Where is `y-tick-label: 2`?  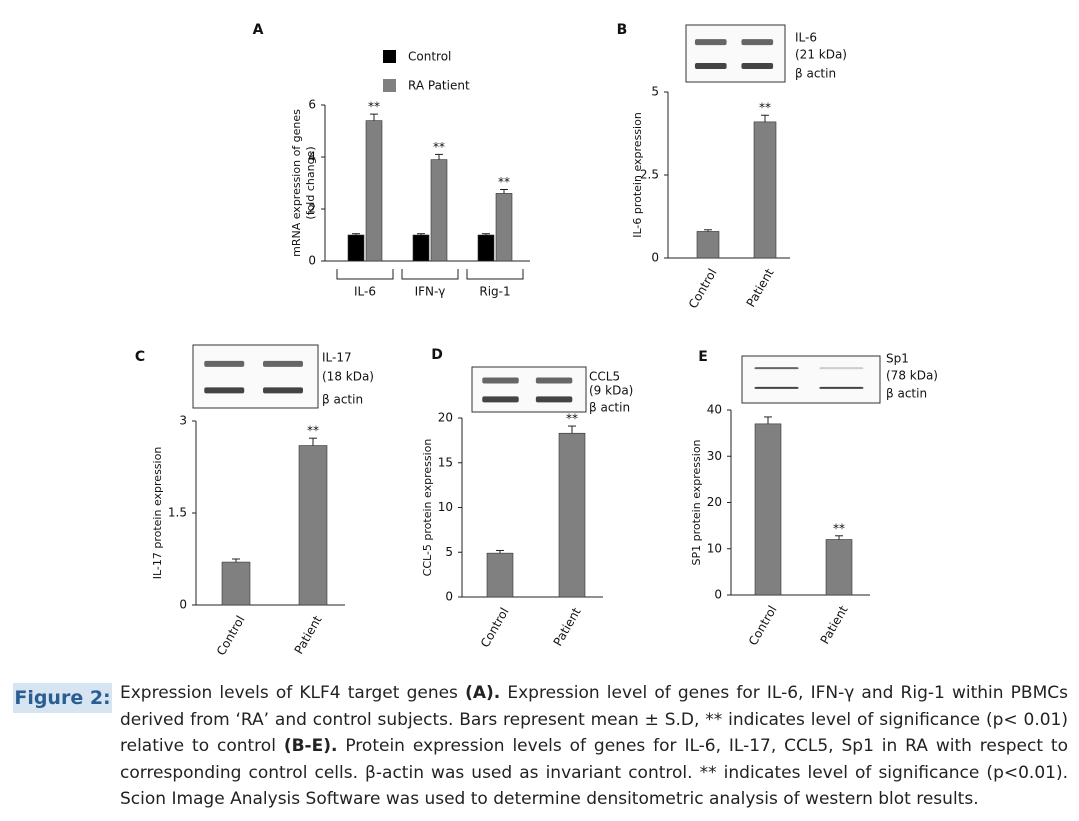
y-tick-label: 2 is located at coordinates (312, 209).